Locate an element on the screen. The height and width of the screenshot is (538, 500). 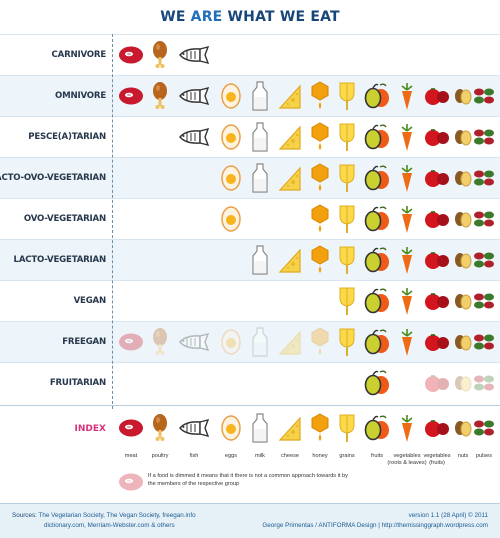
diet-row: FREEGAN is located at coordinates (250, 341).